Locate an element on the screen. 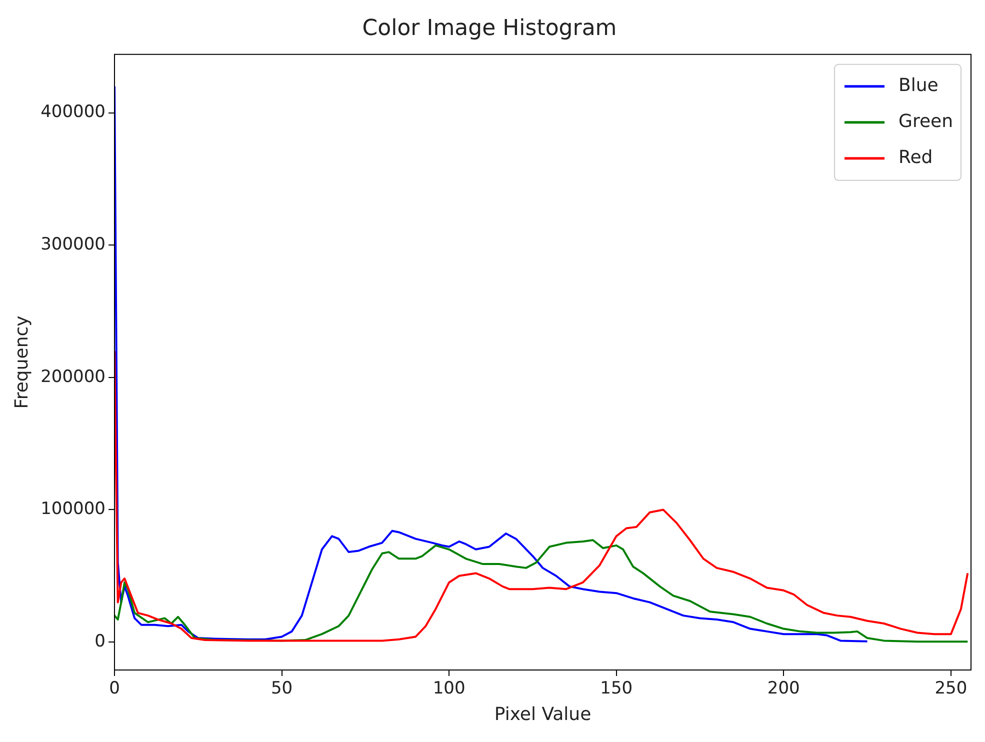  y-tick-label: 200000 is located at coordinates (73, 376).